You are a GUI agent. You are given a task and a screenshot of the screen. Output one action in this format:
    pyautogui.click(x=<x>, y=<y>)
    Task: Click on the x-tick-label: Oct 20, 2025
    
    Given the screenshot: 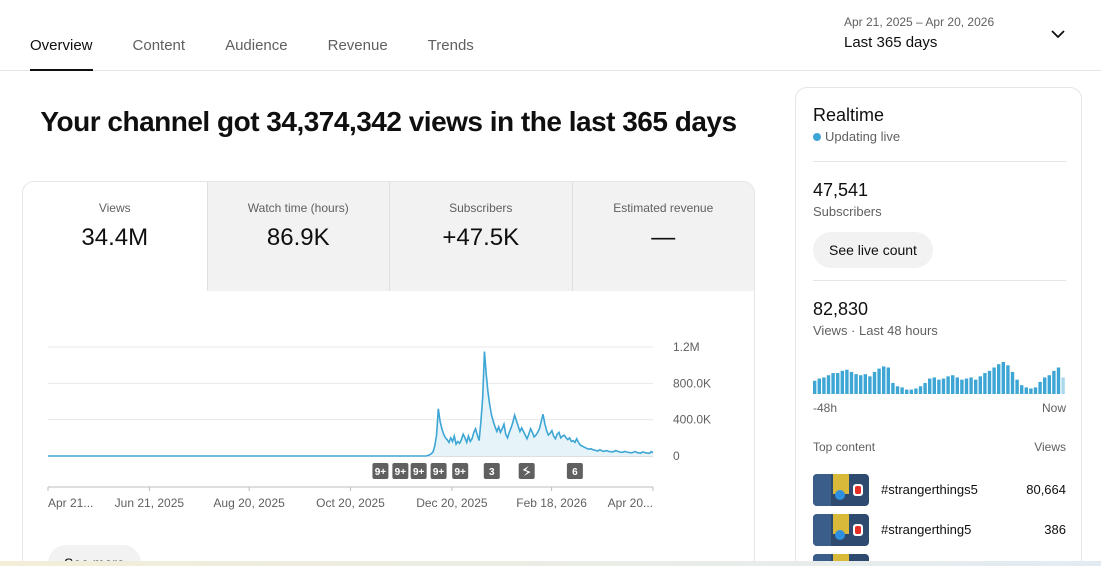 What is the action you would take?
    pyautogui.click(x=350, y=503)
    